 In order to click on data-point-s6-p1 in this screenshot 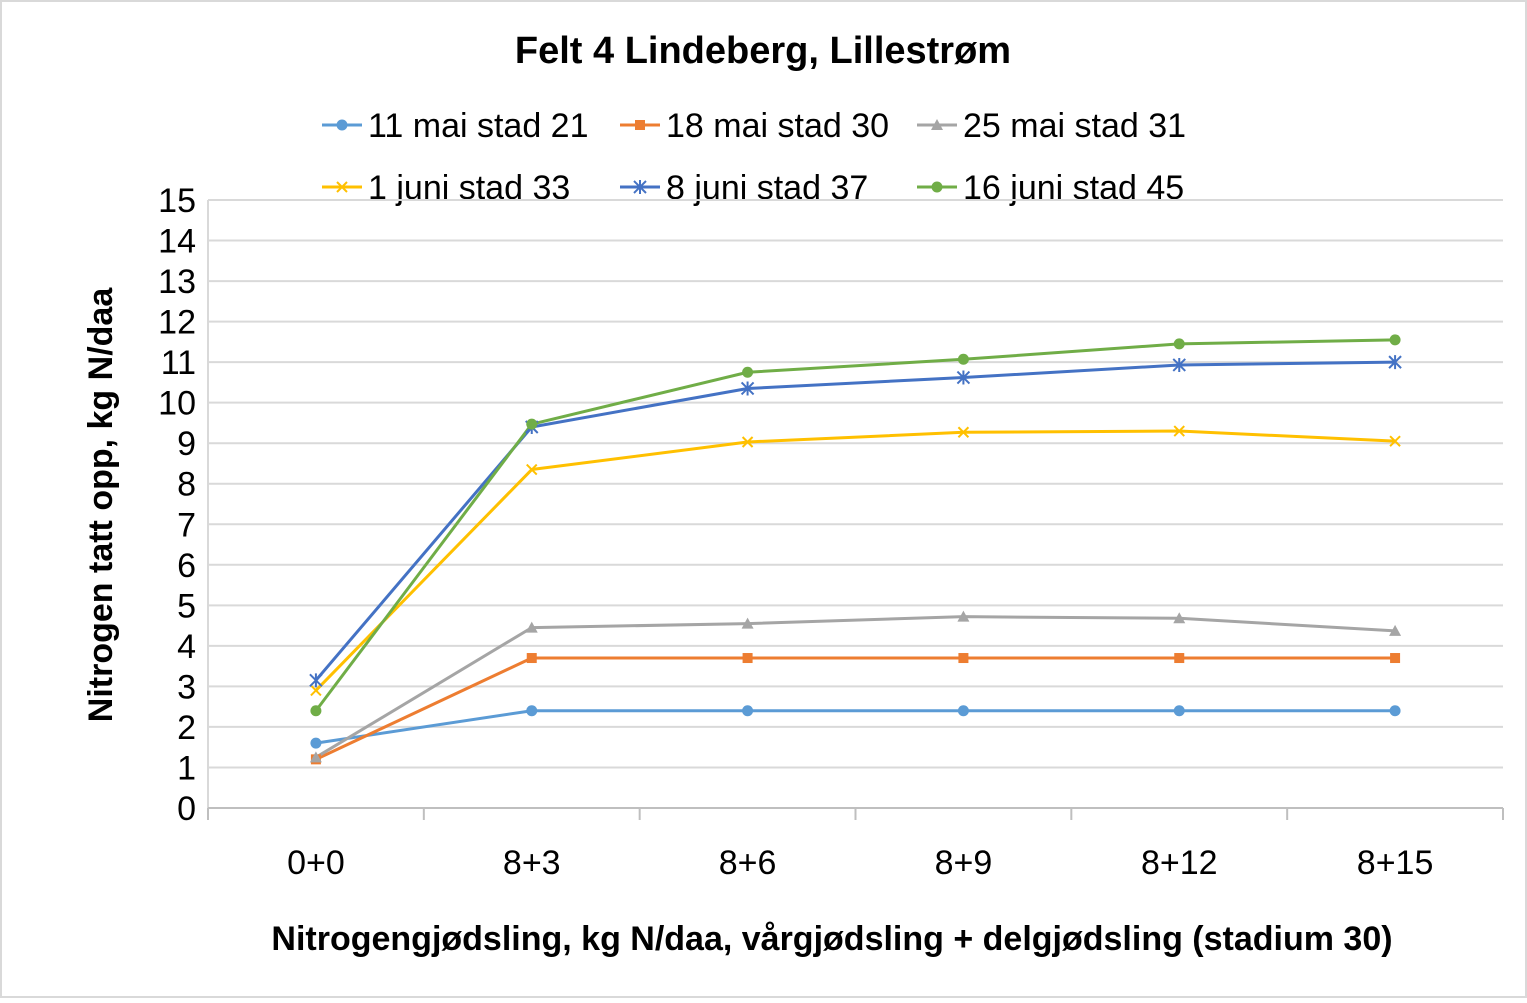, I will do `click(316, 711)`.